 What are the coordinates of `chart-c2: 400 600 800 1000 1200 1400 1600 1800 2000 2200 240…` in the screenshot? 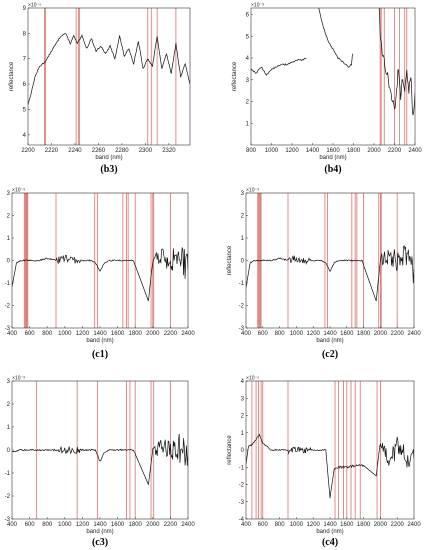 It's located at (324, 274).